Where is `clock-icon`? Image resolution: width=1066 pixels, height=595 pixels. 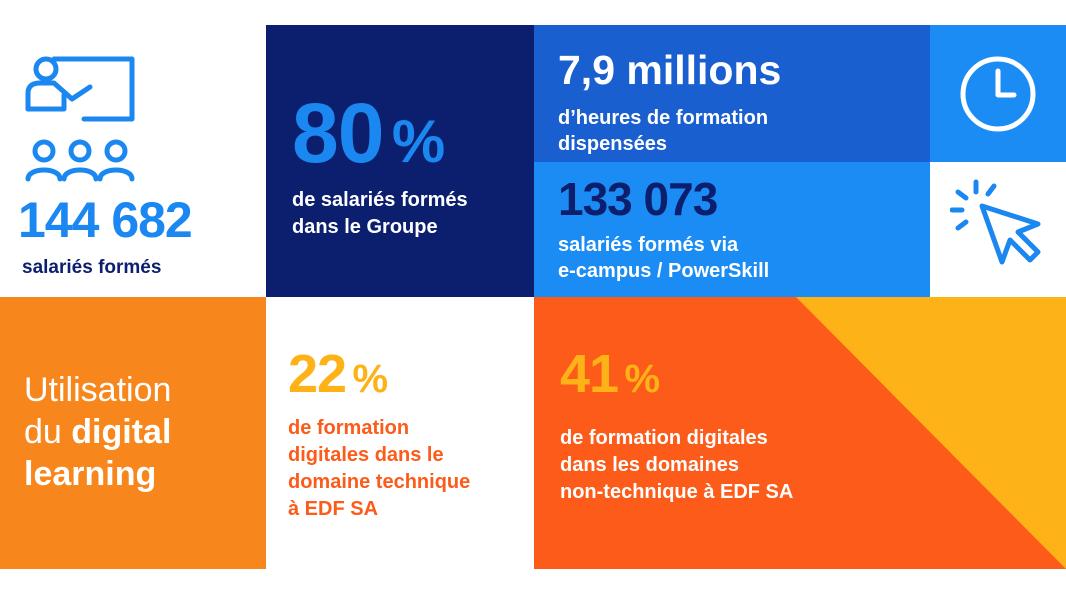
clock-icon is located at coordinates (998, 94).